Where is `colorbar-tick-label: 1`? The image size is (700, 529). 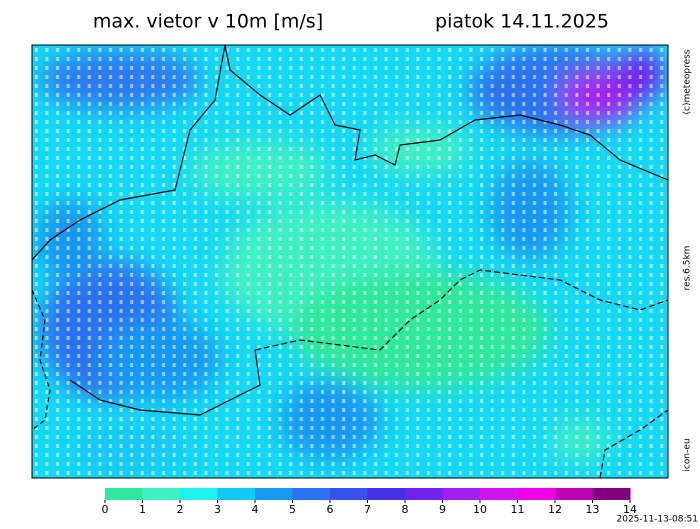 colorbar-tick-label: 1 is located at coordinates (142, 509).